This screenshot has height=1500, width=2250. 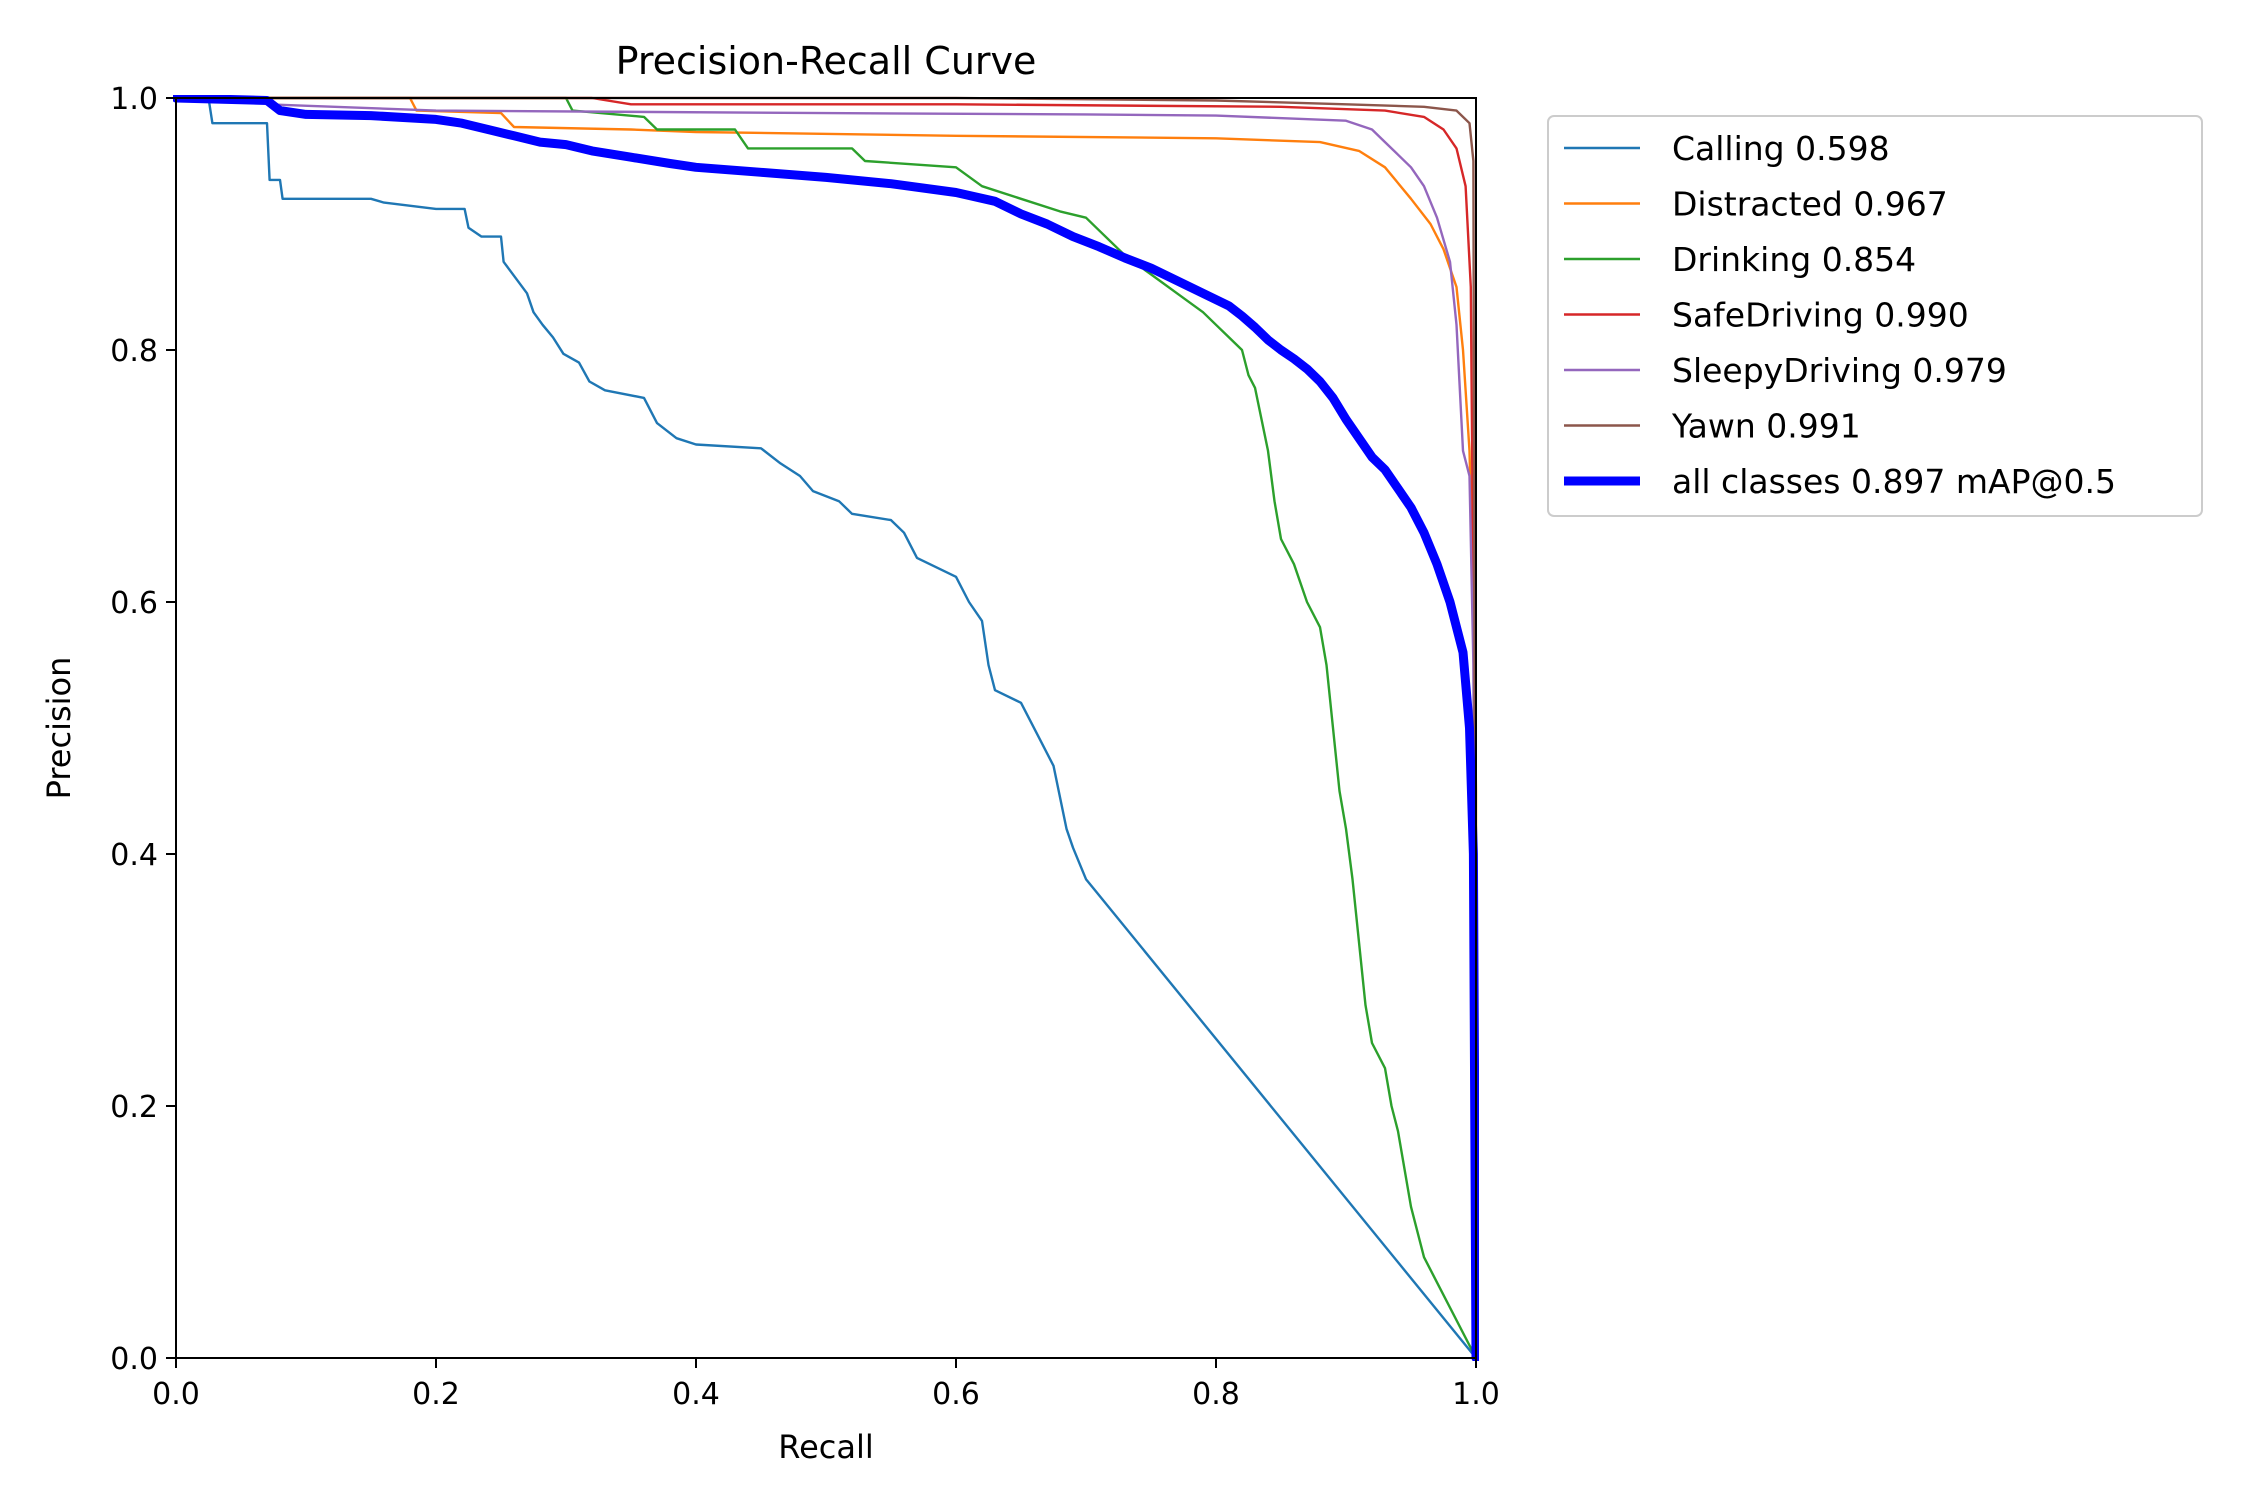 What do you see at coordinates (134, 1107) in the screenshot?
I see `y-tick-label: 0.2` at bounding box center [134, 1107].